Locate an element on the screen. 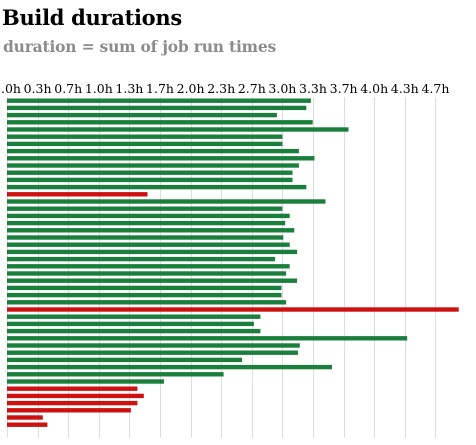 The width and height of the screenshot is (476, 445). x-tick-label: 4.0h is located at coordinates (374, 88).